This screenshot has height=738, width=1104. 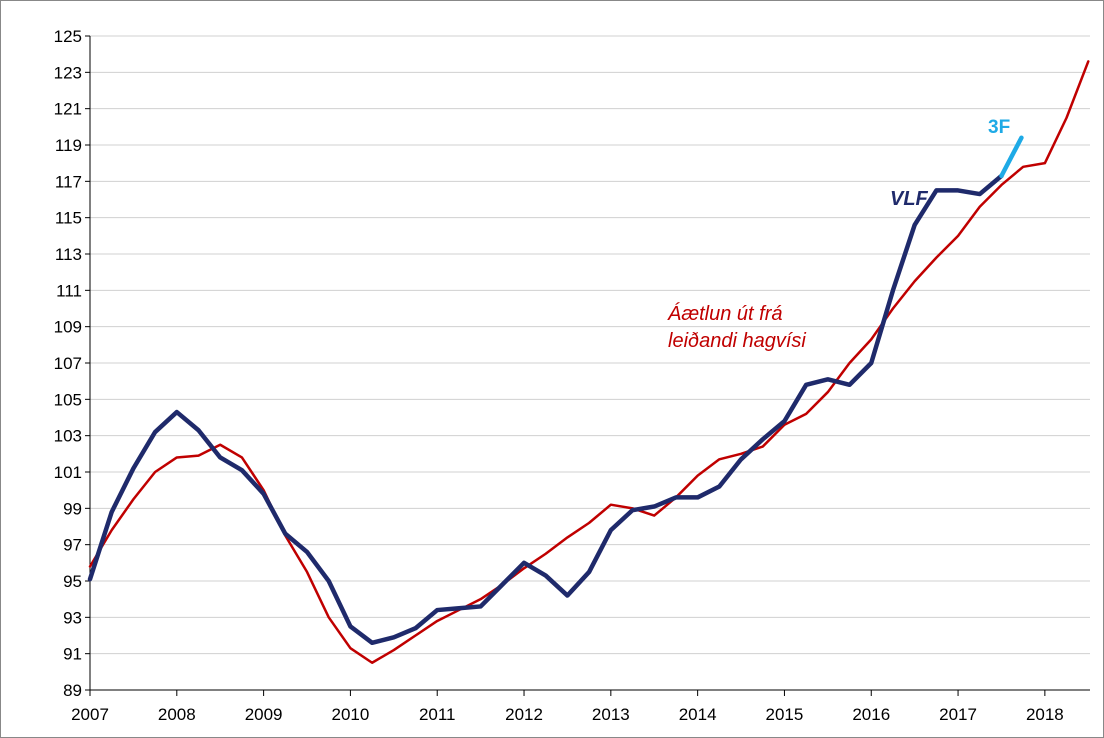 I want to click on y-tick-label: 115, so click(x=68, y=218).